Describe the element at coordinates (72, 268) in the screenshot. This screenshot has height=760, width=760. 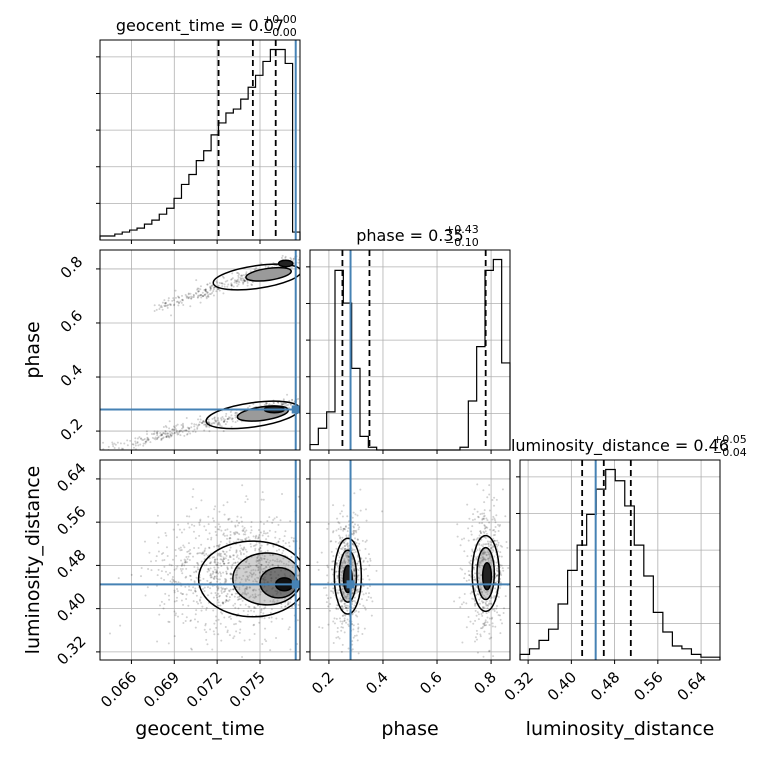
I see `y-tick-label: 0.8` at that location.